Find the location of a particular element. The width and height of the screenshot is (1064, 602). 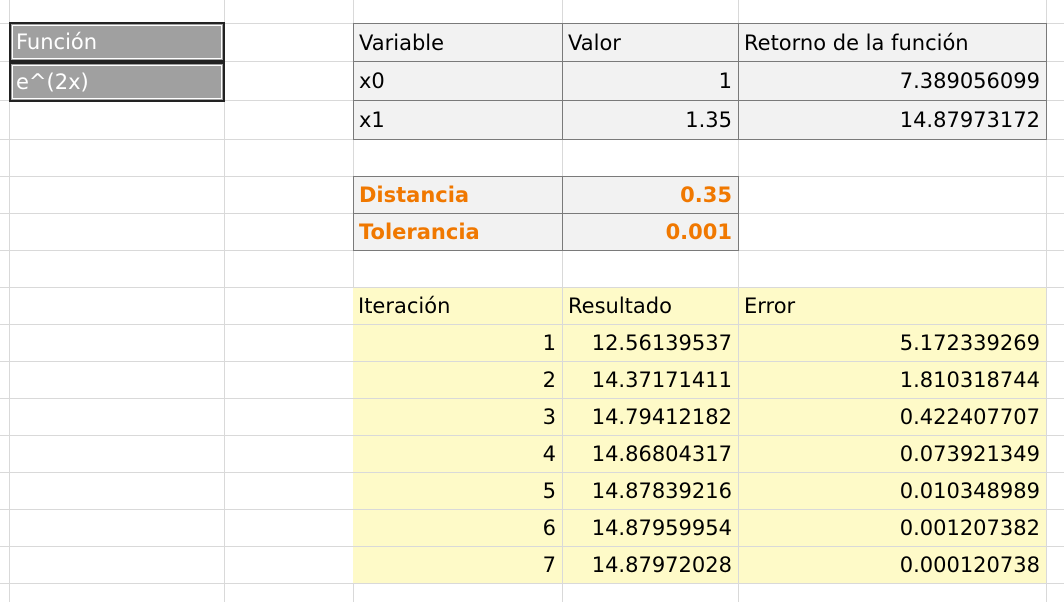

iteration-number-cell: 3 is located at coordinates (457, 417).